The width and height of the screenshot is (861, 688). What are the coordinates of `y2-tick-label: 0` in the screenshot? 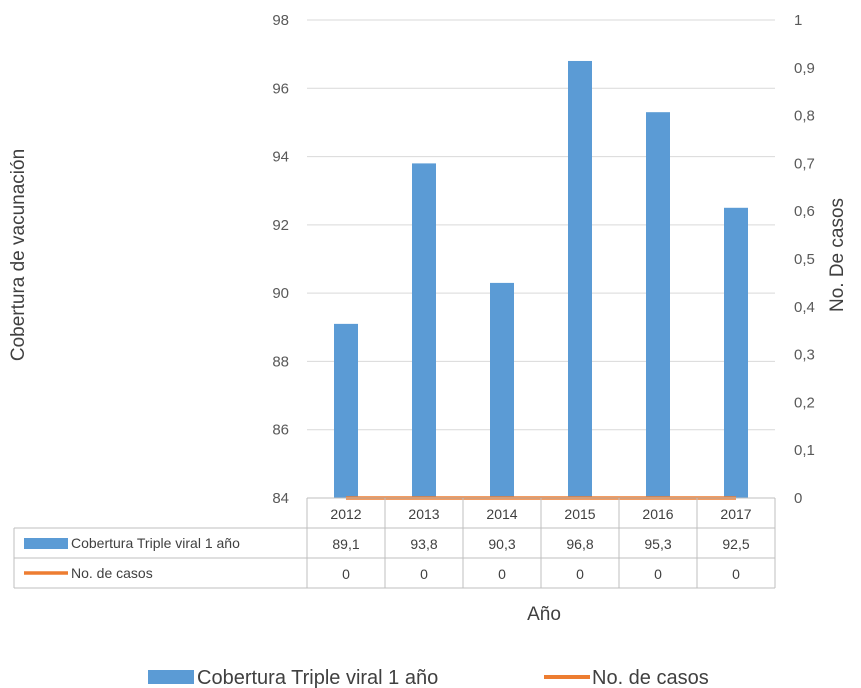 It's located at (798, 498).